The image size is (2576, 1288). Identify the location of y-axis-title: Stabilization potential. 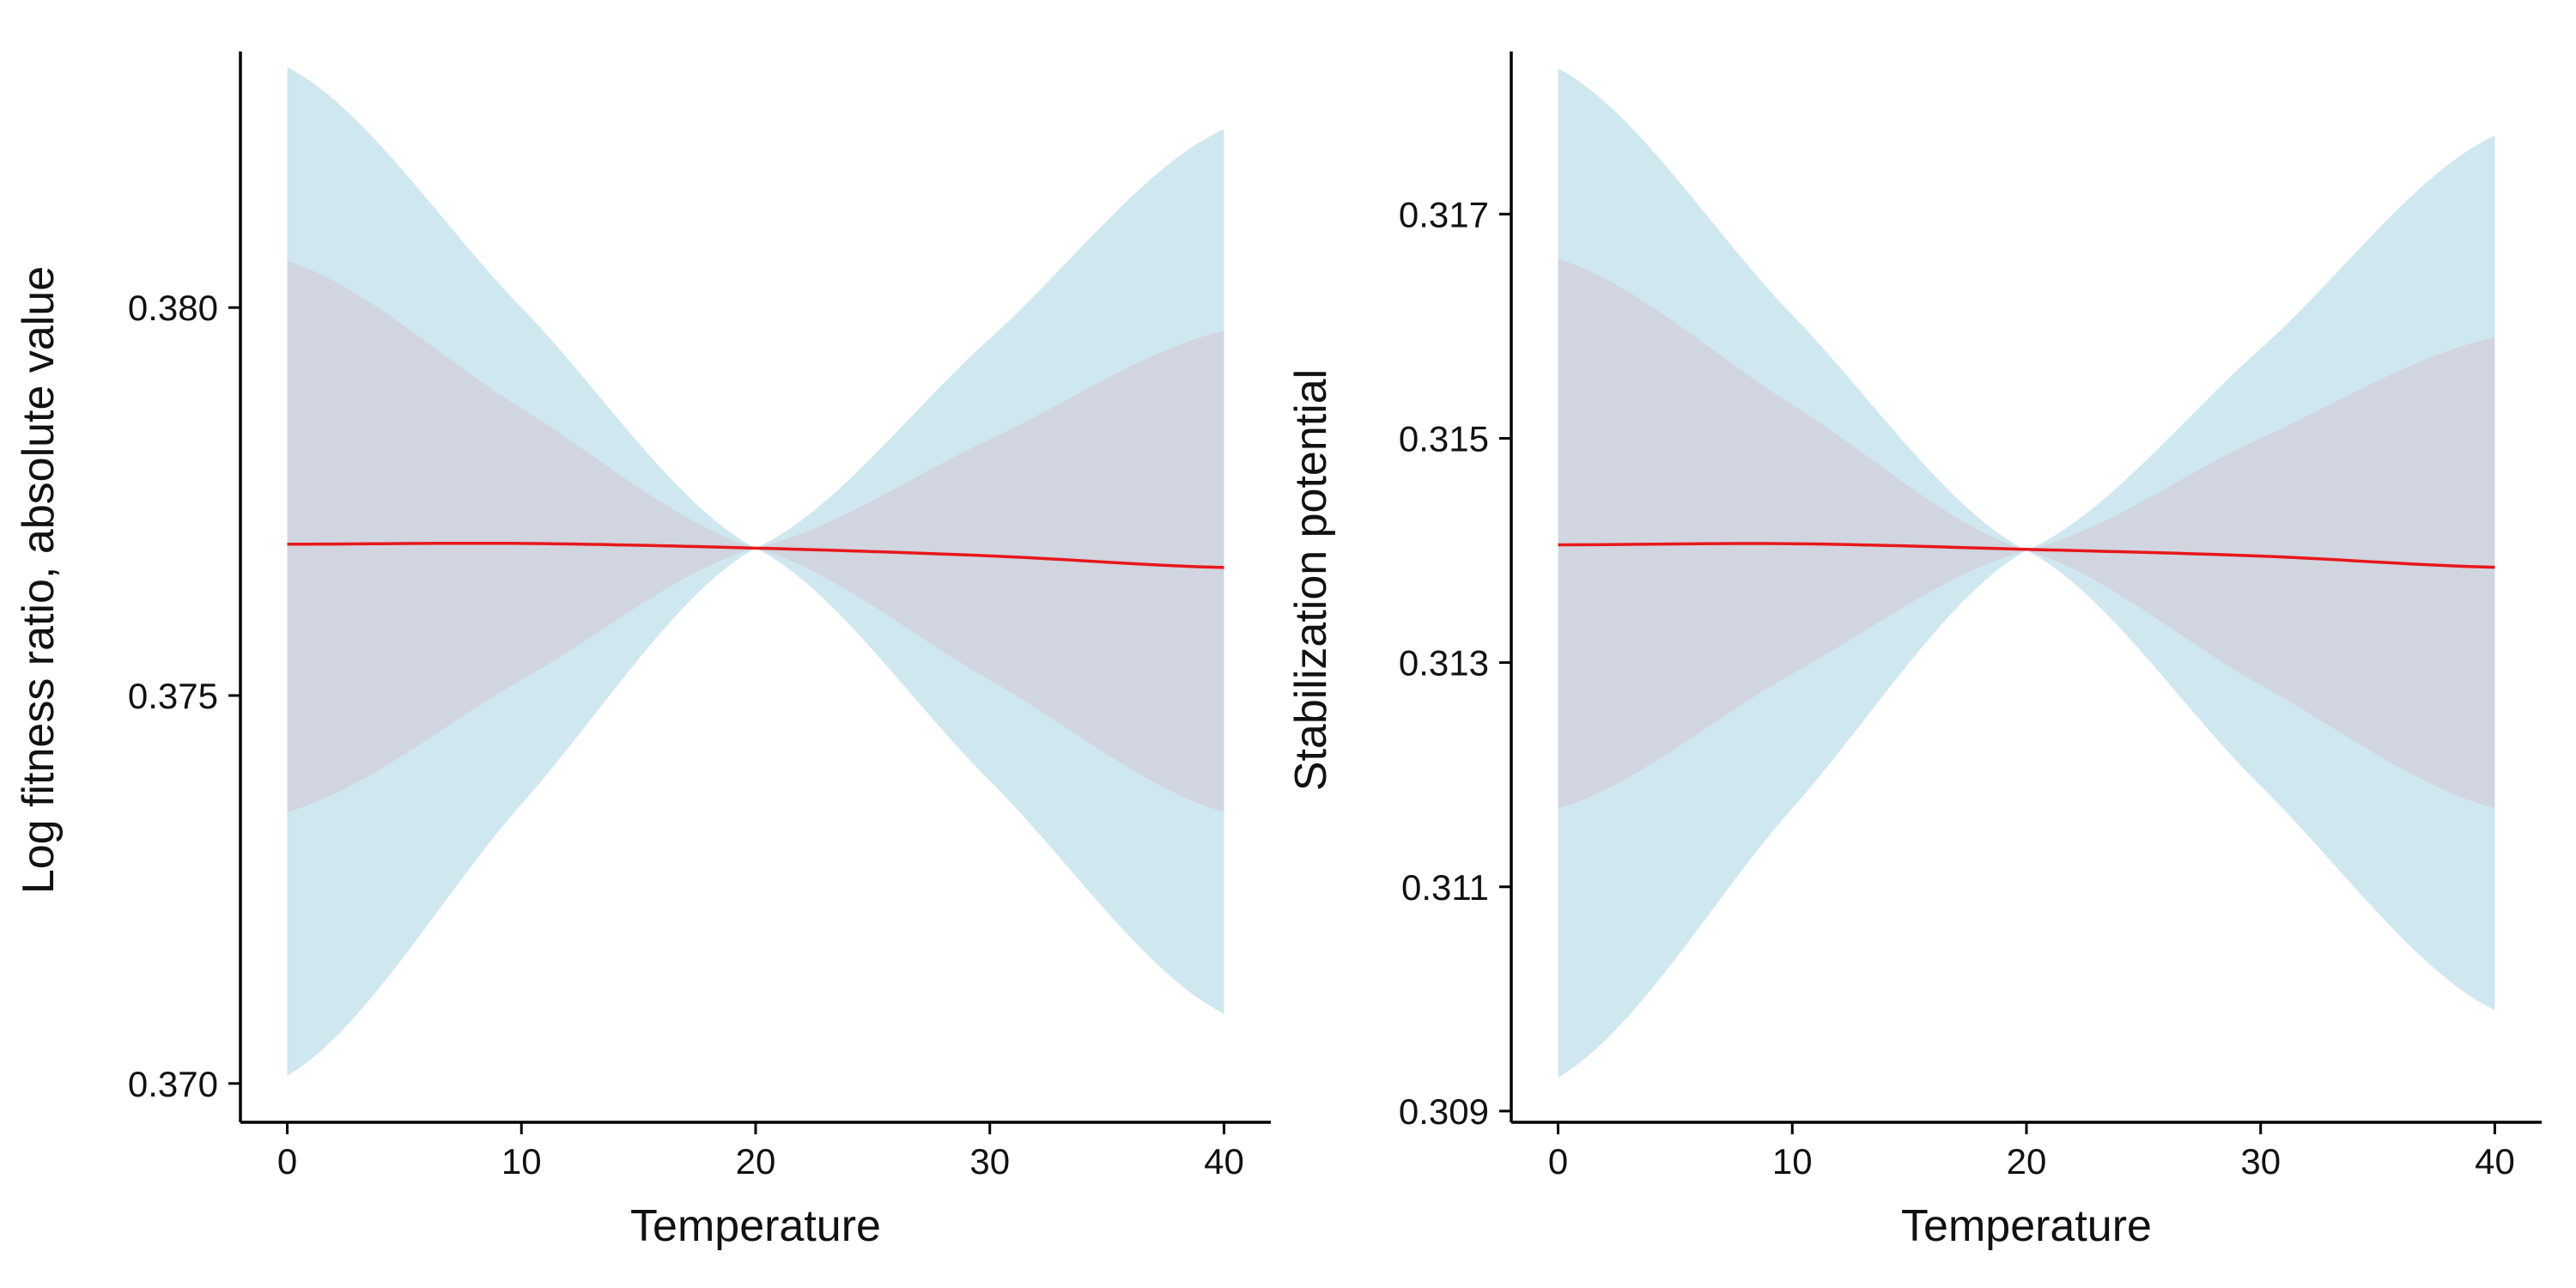
(1311, 580).